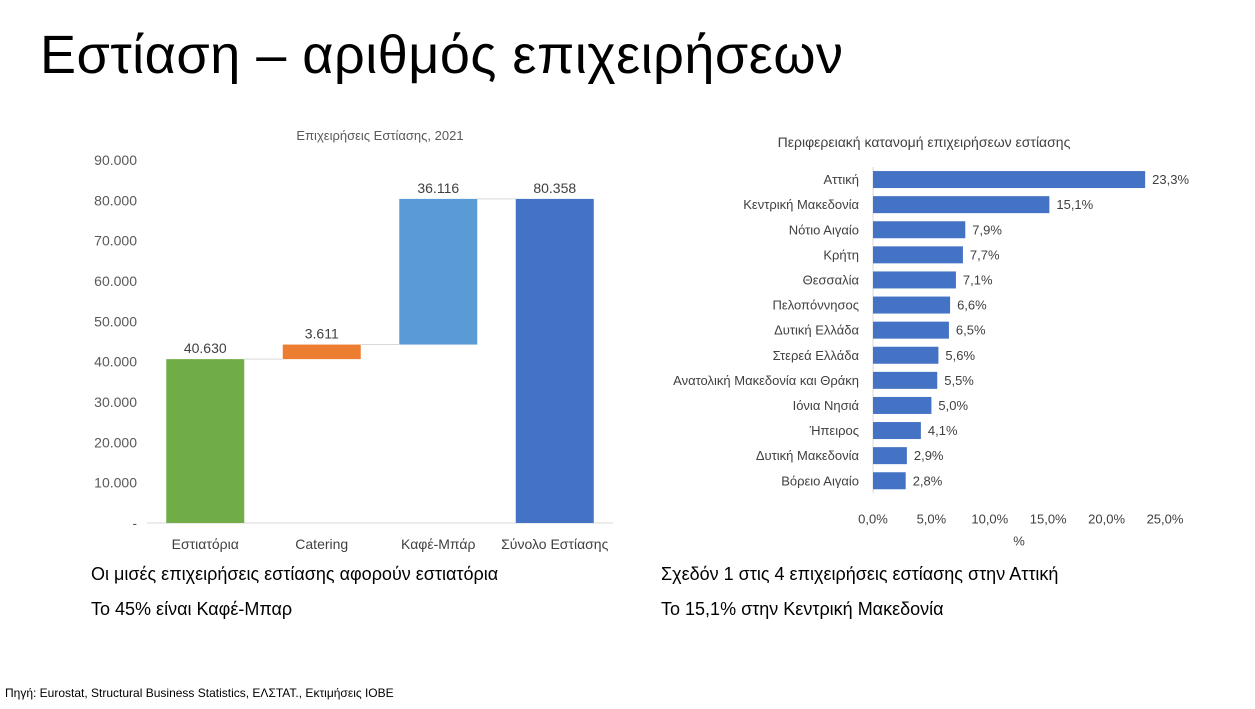  What do you see at coordinates (928, 480) in the screenshot?
I see `bar-value-label: 2,8%` at bounding box center [928, 480].